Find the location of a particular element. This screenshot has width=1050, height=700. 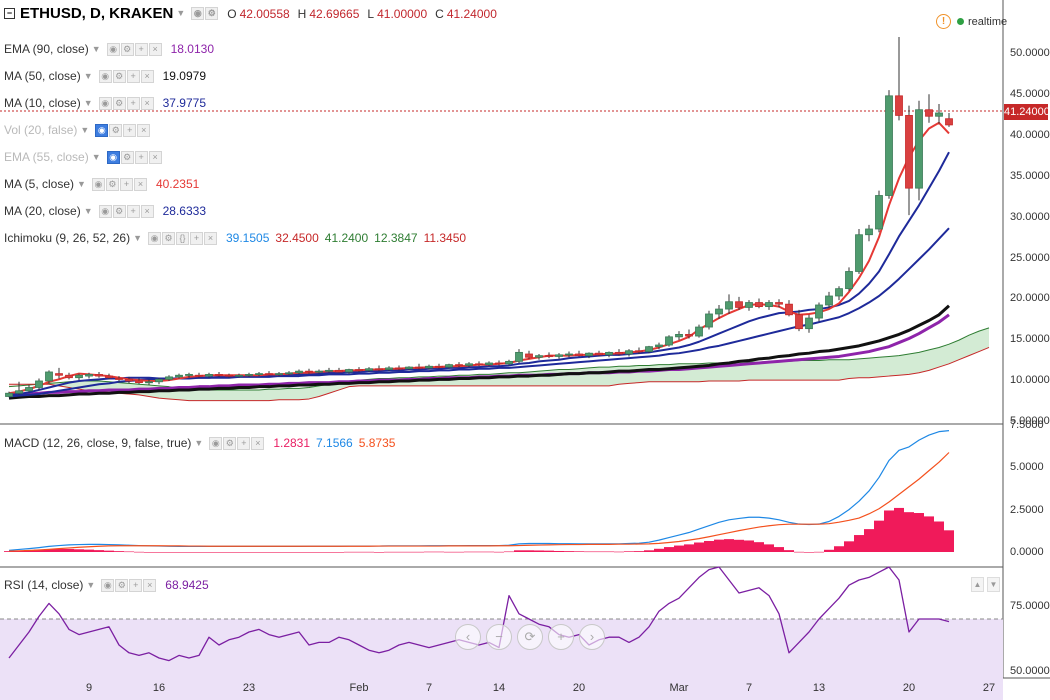

zoom-out-icon: − is located at coordinates (499, 637).